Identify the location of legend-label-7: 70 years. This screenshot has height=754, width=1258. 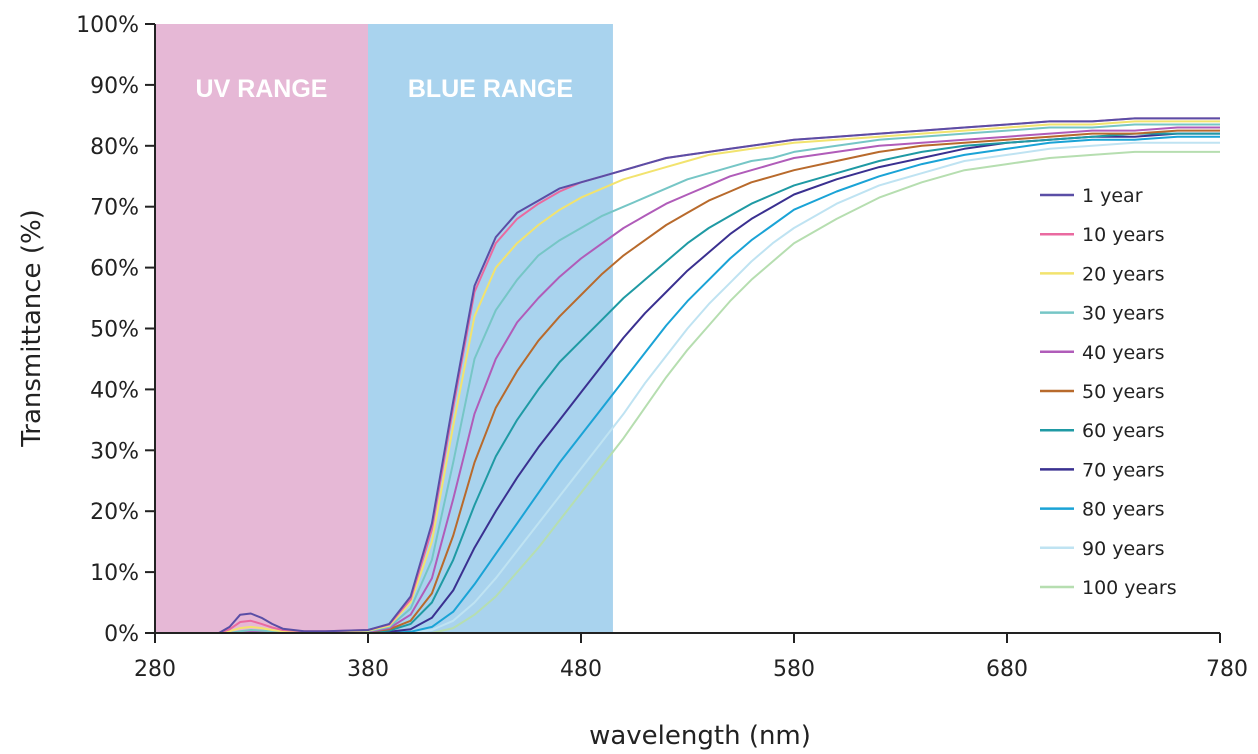
(1123, 470).